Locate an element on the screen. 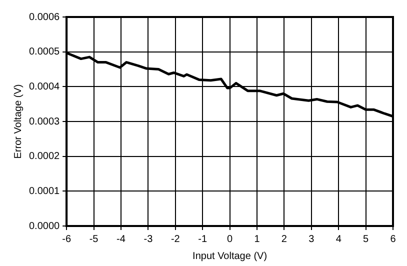  x-tick-label: 0 is located at coordinates (230, 239).